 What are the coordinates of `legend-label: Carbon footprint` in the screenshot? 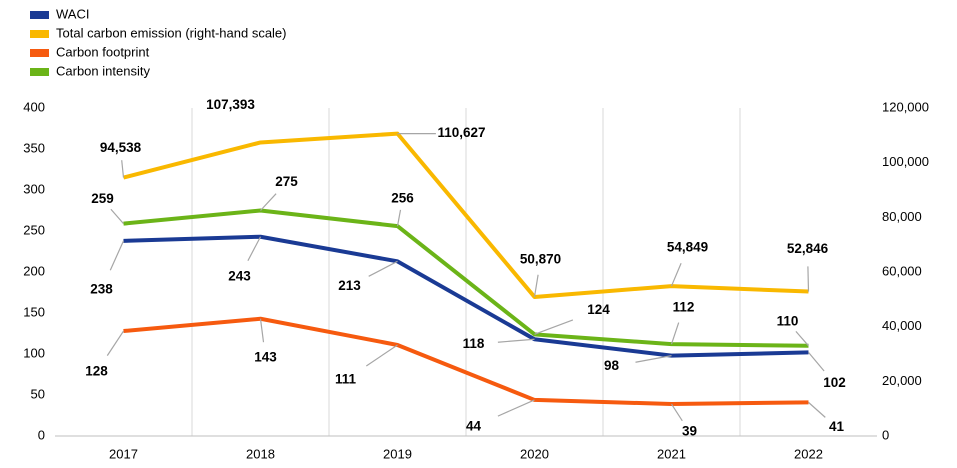 It's located at (103, 51).